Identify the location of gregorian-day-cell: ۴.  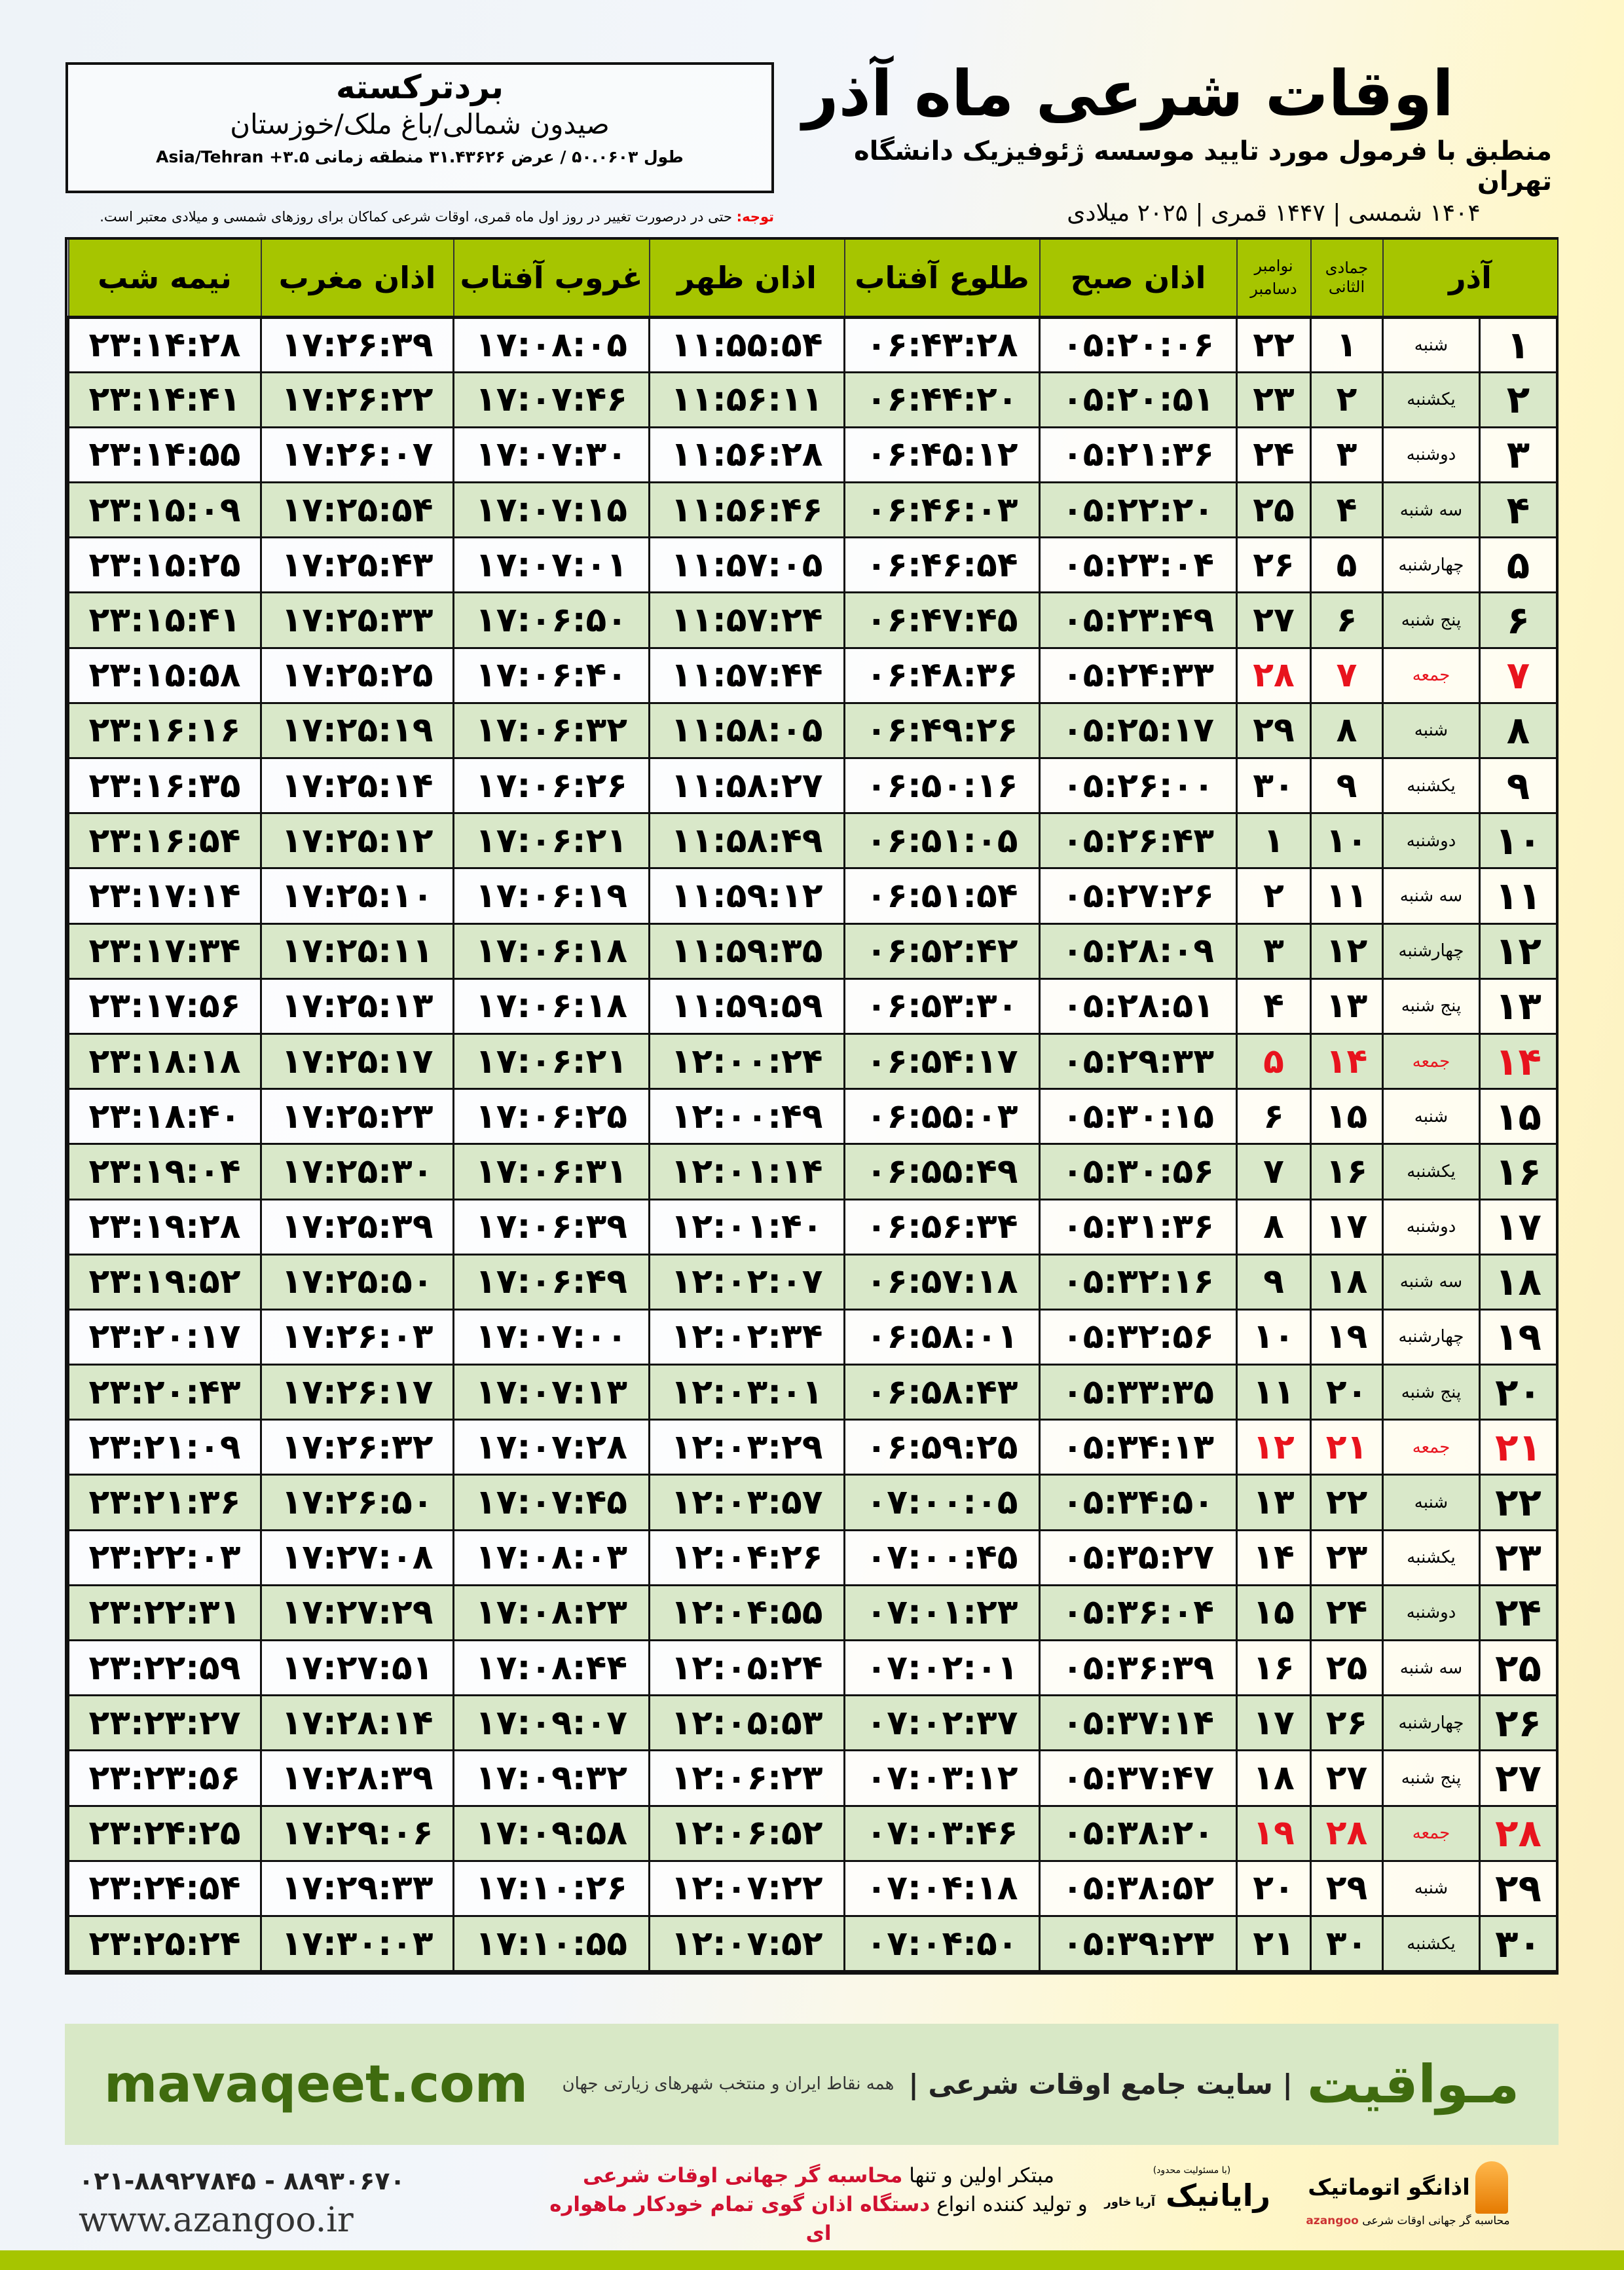
(1274, 1006).